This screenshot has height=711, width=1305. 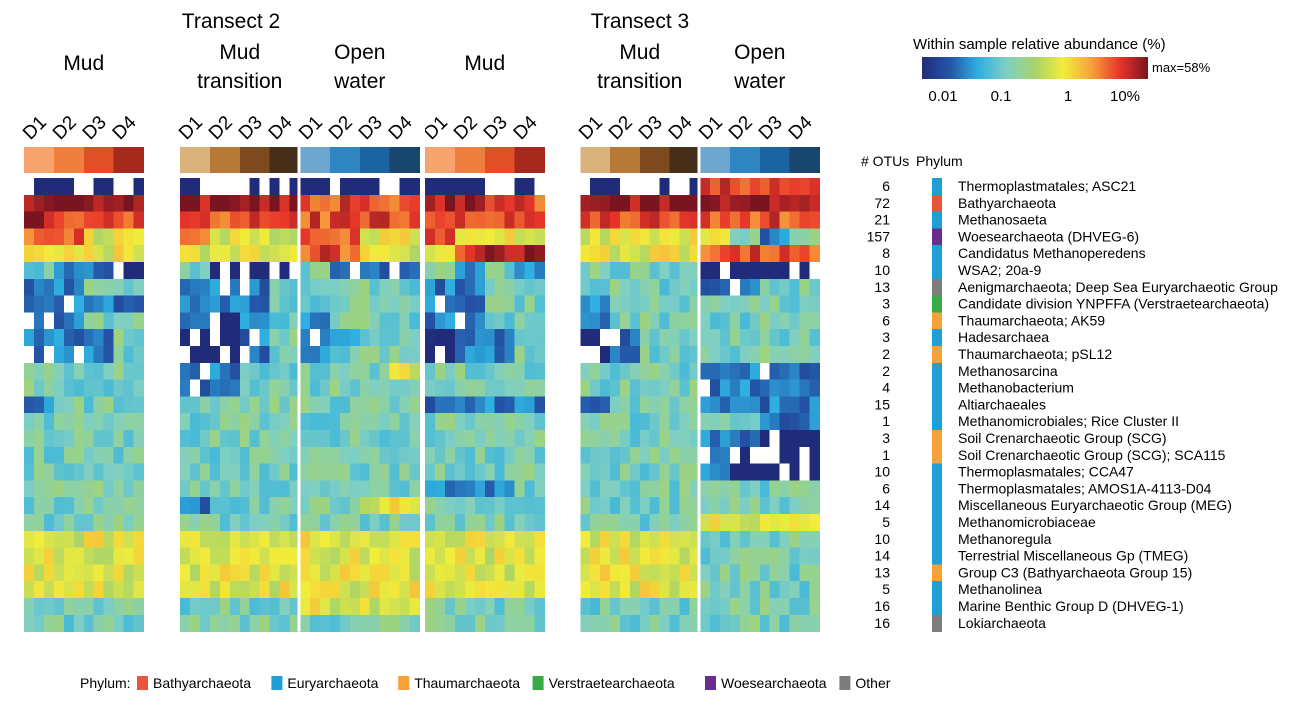 I want to click on row-label: Methanosaeta, so click(x=1002, y=220).